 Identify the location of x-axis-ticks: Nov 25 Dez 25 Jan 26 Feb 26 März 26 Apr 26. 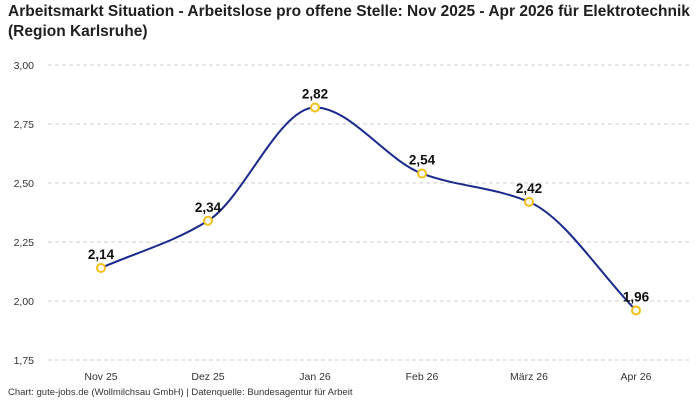
(367, 377).